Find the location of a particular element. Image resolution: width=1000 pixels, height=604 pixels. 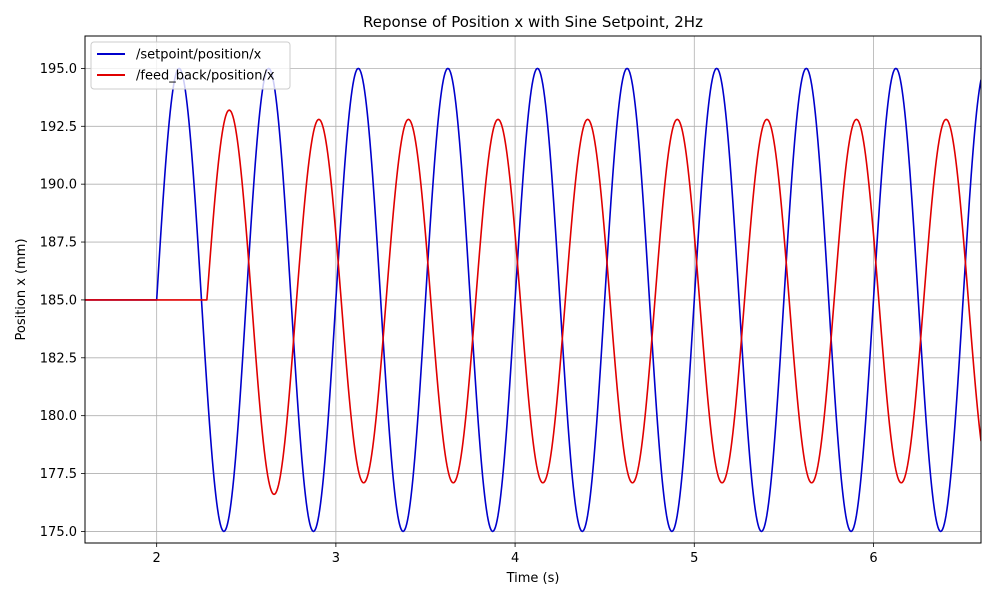

y-tick-label: 180.0 is located at coordinates (58, 416).